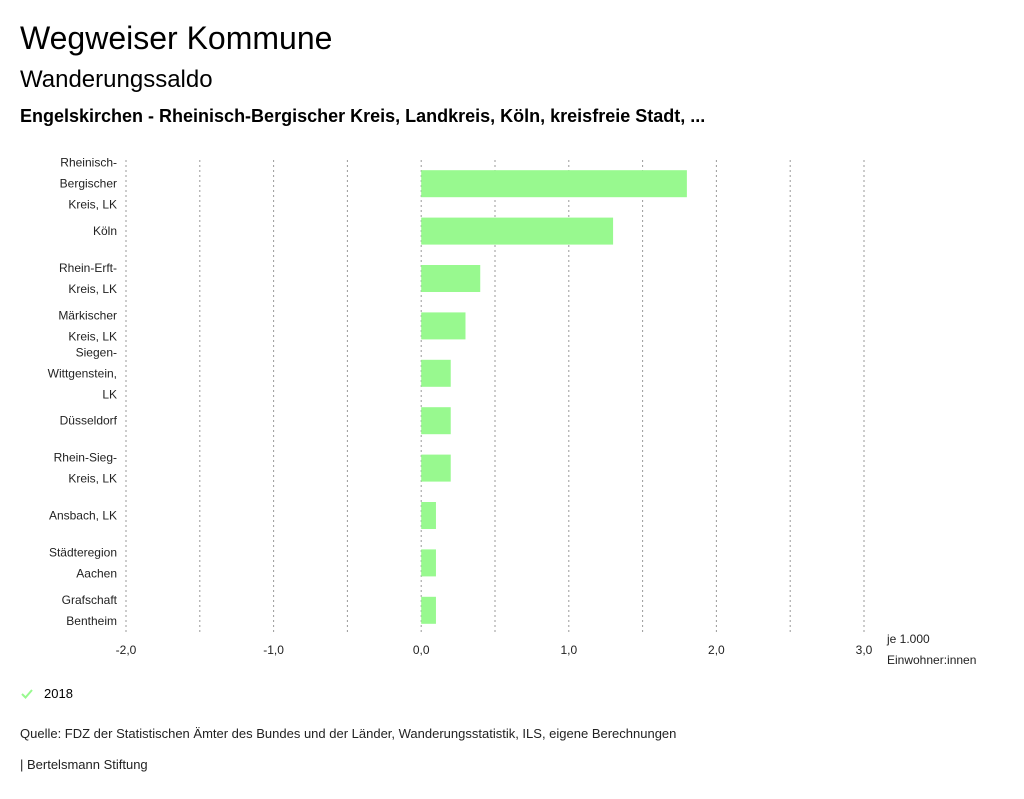 Image resolution: width=1024 pixels, height=799 pixels. I want to click on category-label: Bentheim, so click(91, 621).